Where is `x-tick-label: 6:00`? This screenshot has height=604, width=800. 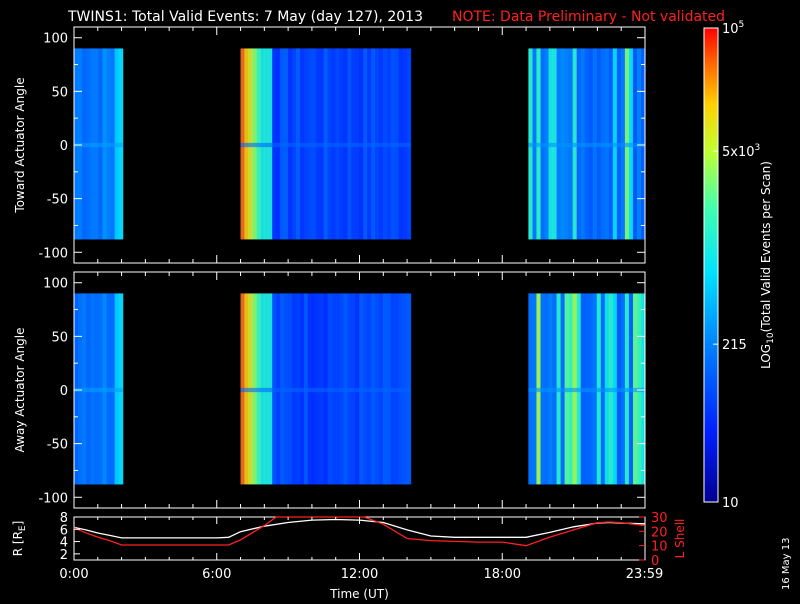
x-tick-label: 6:00 is located at coordinates (216, 574).